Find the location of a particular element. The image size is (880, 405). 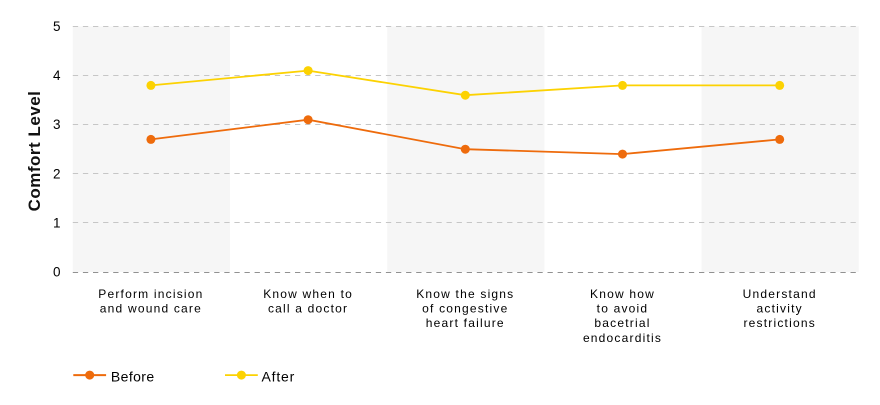

svg-text: call a doctor is located at coordinates (308, 309).